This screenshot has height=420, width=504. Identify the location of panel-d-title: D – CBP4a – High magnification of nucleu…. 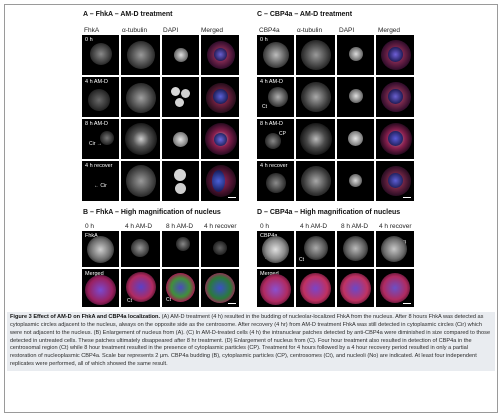
(328, 212).